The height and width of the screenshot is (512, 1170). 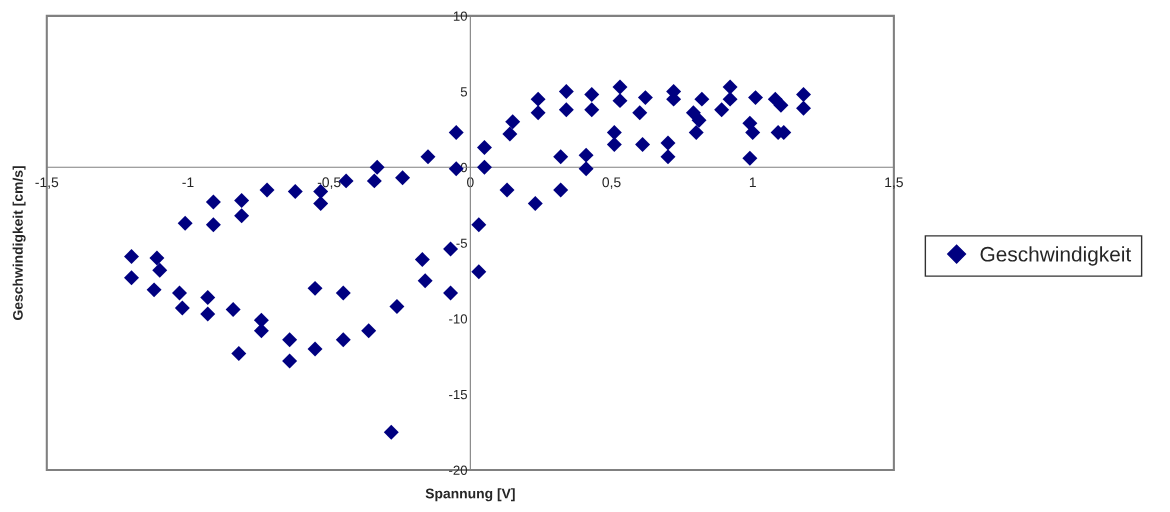 What do you see at coordinates (458, 395) in the screenshot?
I see `y-tick-label: -15` at bounding box center [458, 395].